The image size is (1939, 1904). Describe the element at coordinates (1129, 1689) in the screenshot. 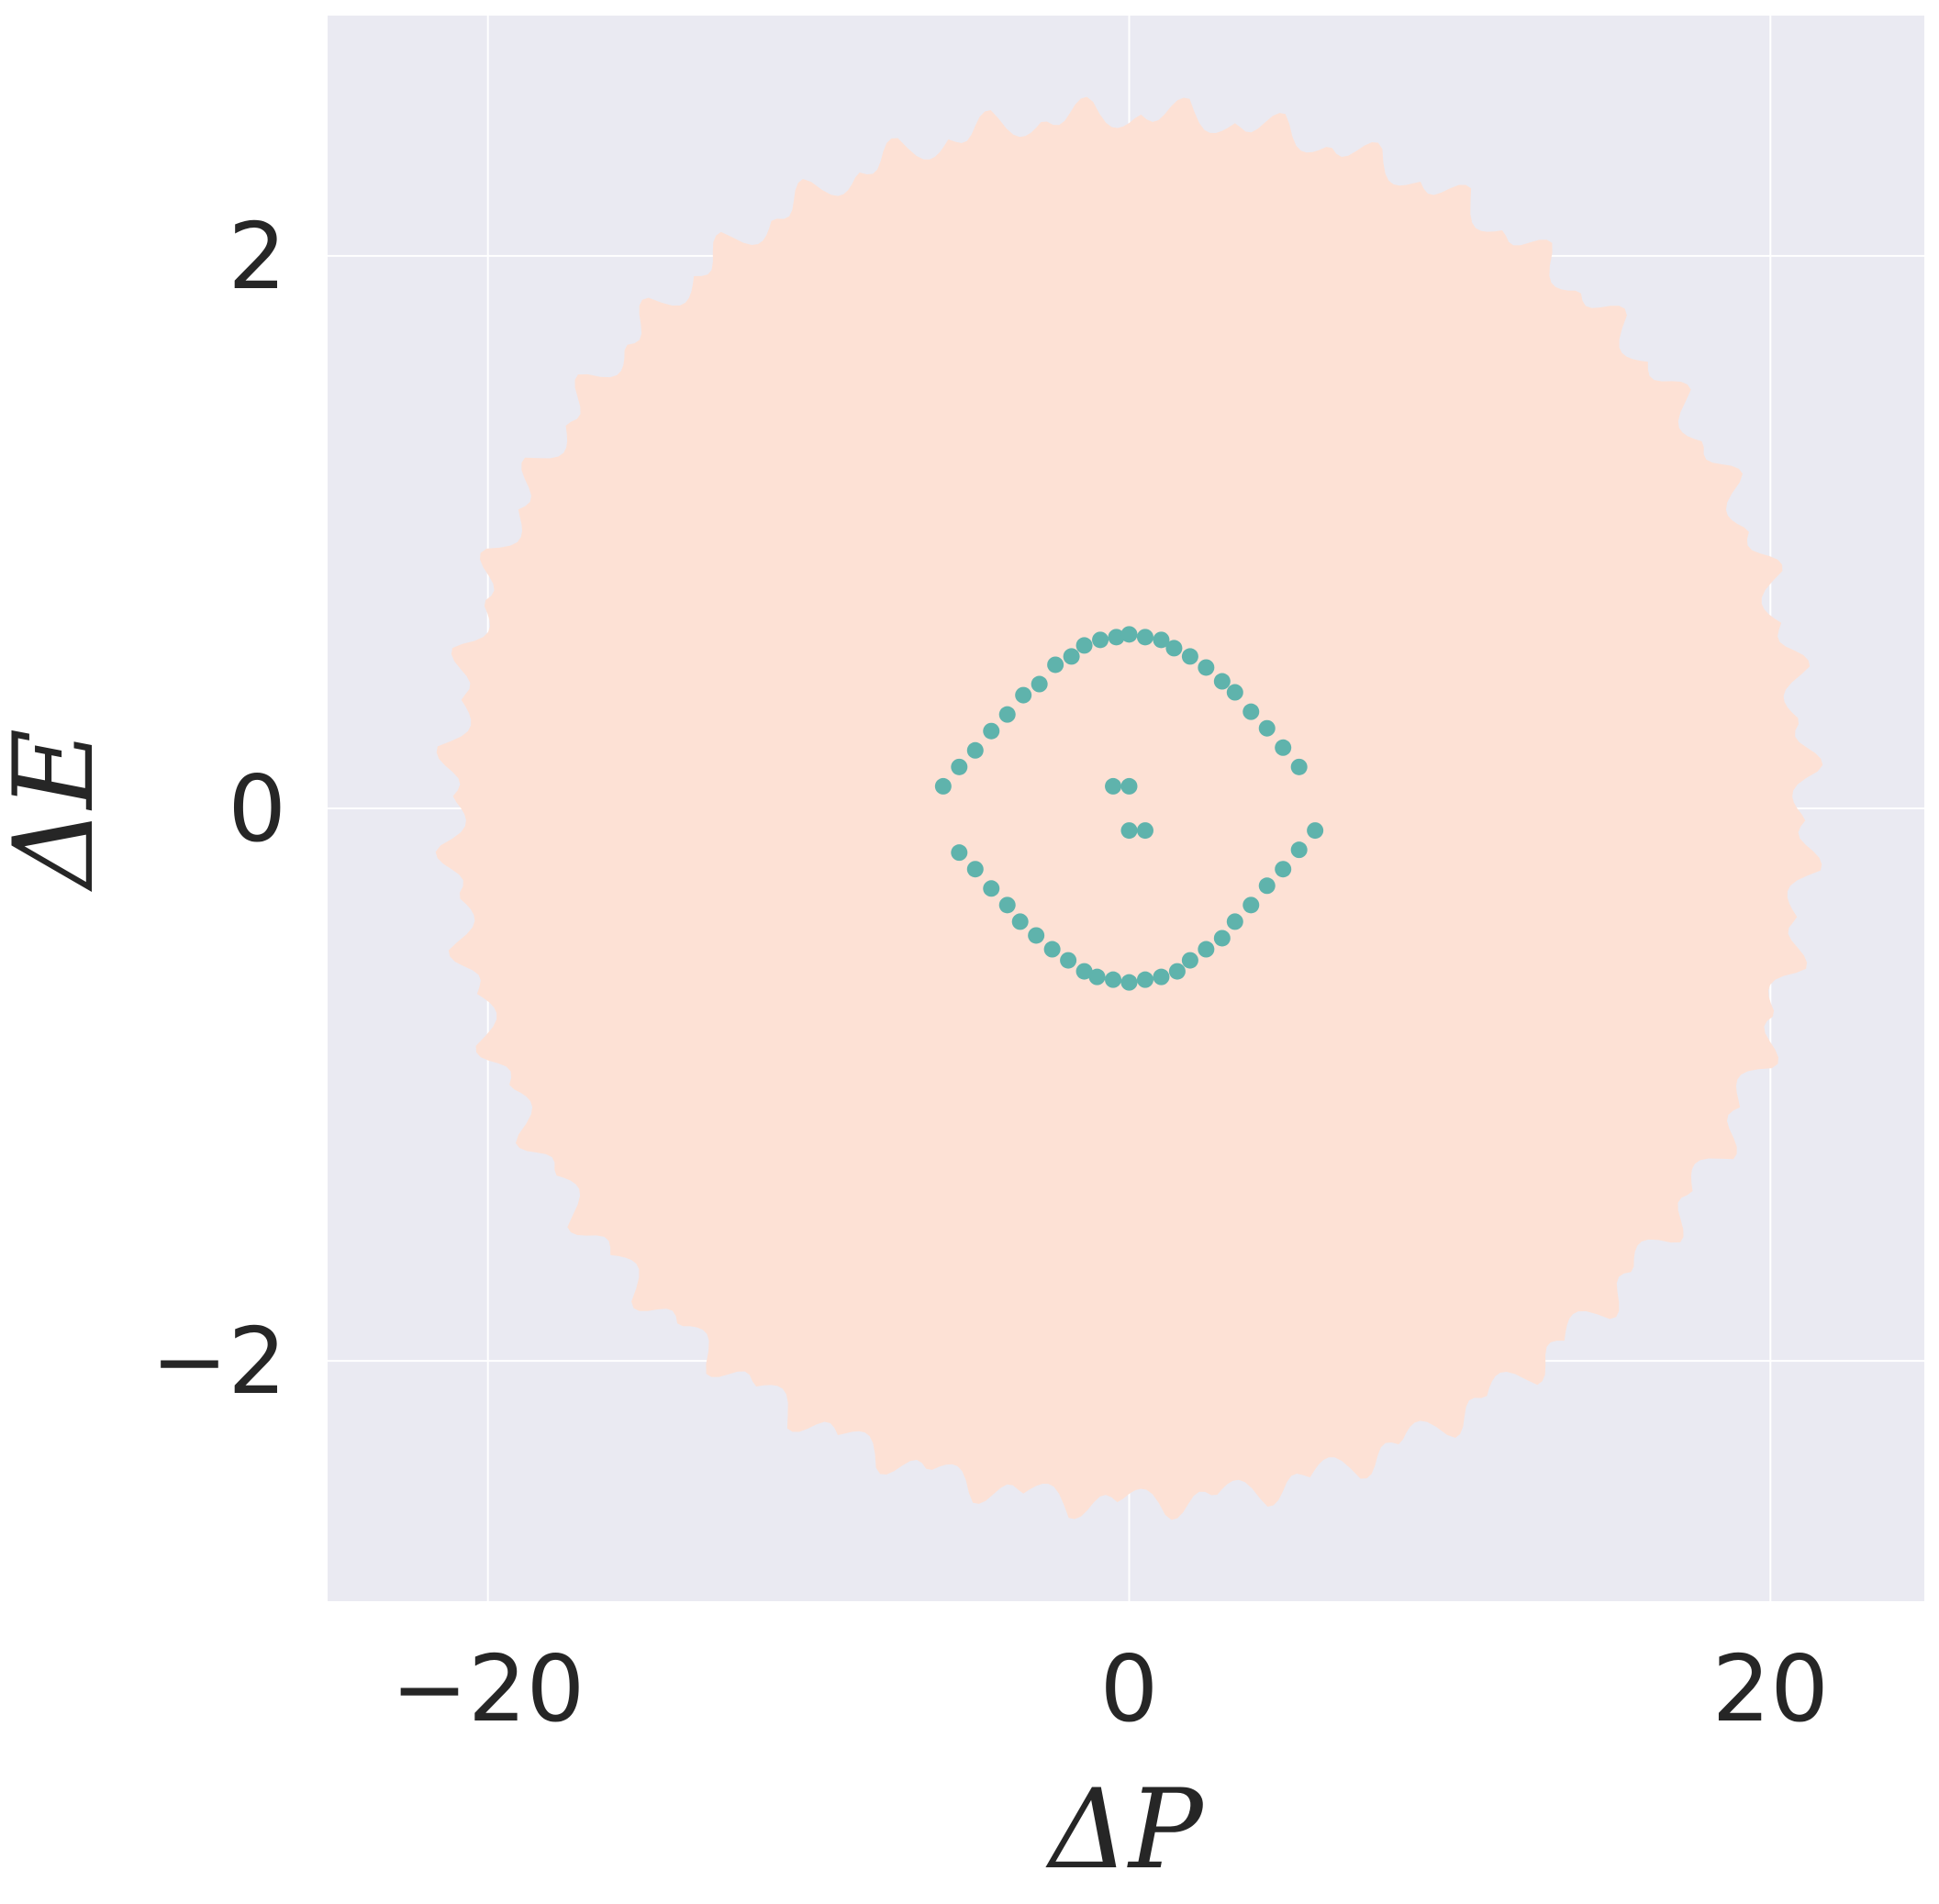

I see `x-tick-label: 0` at that location.